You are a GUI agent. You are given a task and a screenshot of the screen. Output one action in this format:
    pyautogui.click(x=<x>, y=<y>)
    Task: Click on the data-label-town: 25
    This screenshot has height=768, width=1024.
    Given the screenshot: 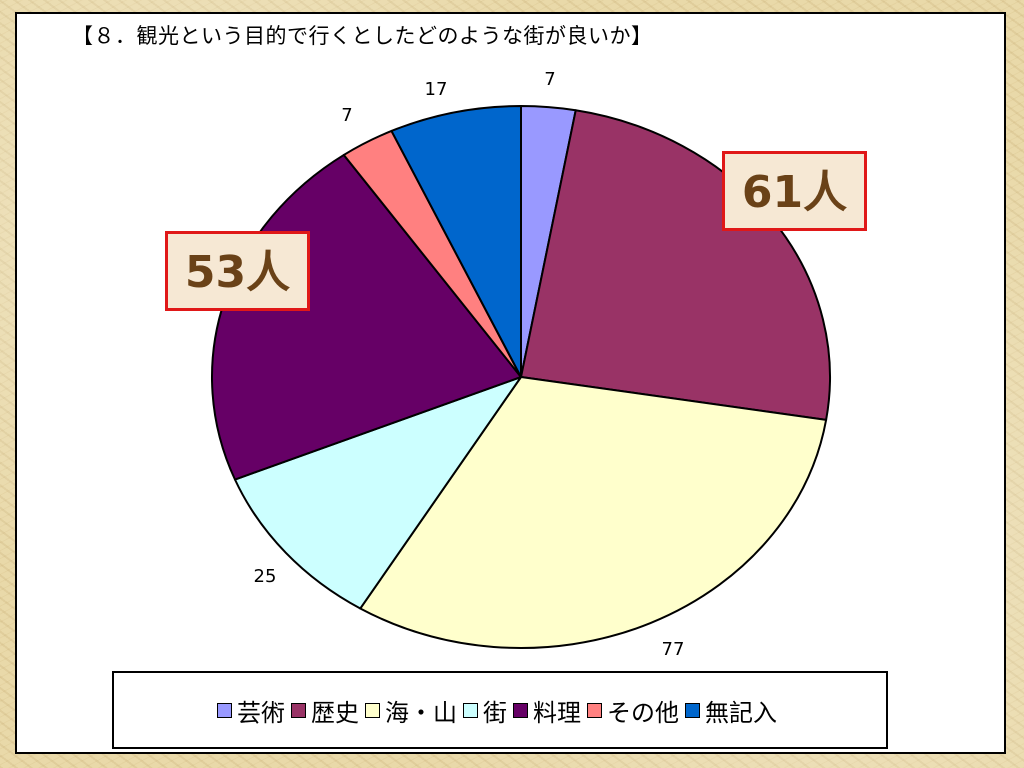 What is the action you would take?
    pyautogui.click(x=265, y=576)
    